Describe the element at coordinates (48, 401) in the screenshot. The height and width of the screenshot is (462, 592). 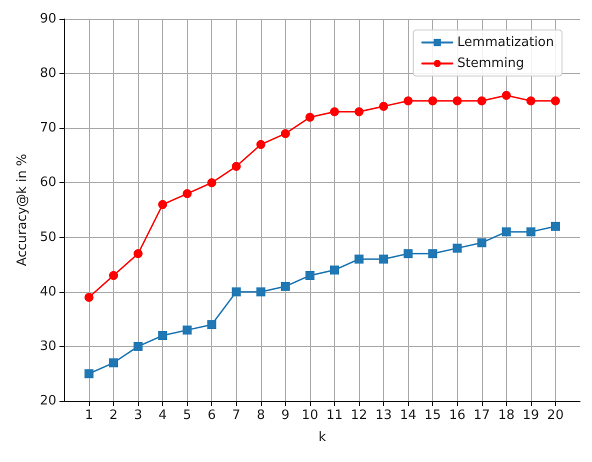
I see `y-tick-label: 20` at that location.